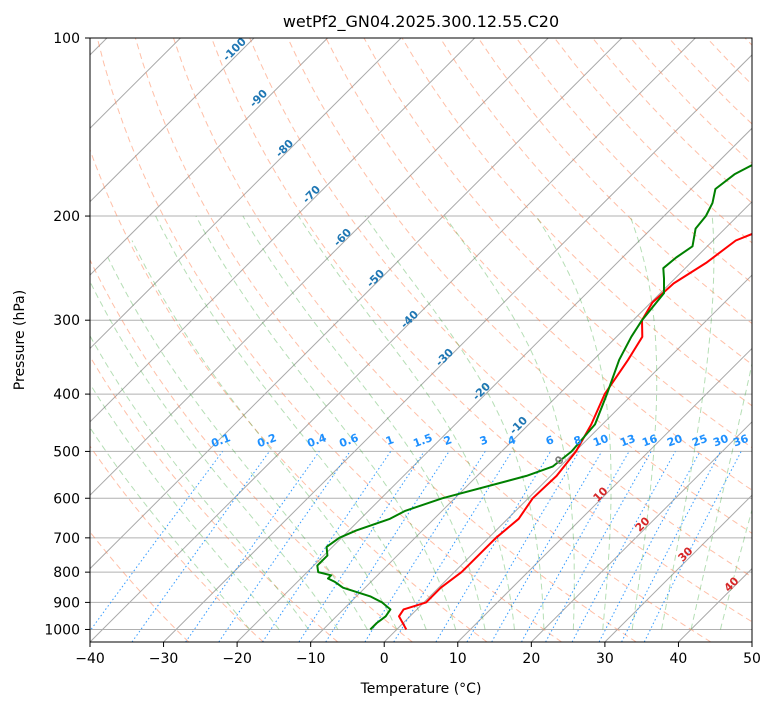  What do you see at coordinates (422, 440) in the screenshot?
I see `mixing-ratio-label: 1.5` at bounding box center [422, 440].